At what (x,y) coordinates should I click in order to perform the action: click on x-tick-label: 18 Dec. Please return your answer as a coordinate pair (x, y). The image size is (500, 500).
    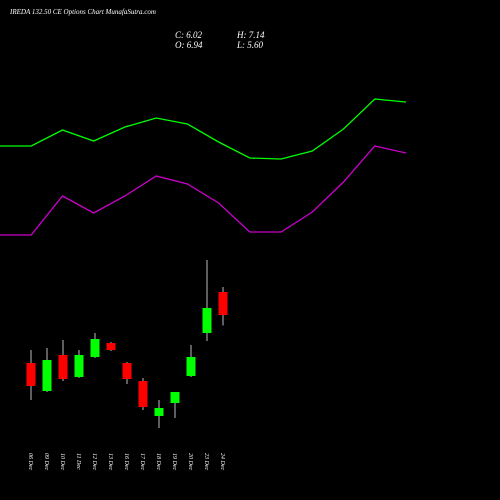
    Looking at the image, I should click on (158, 461).